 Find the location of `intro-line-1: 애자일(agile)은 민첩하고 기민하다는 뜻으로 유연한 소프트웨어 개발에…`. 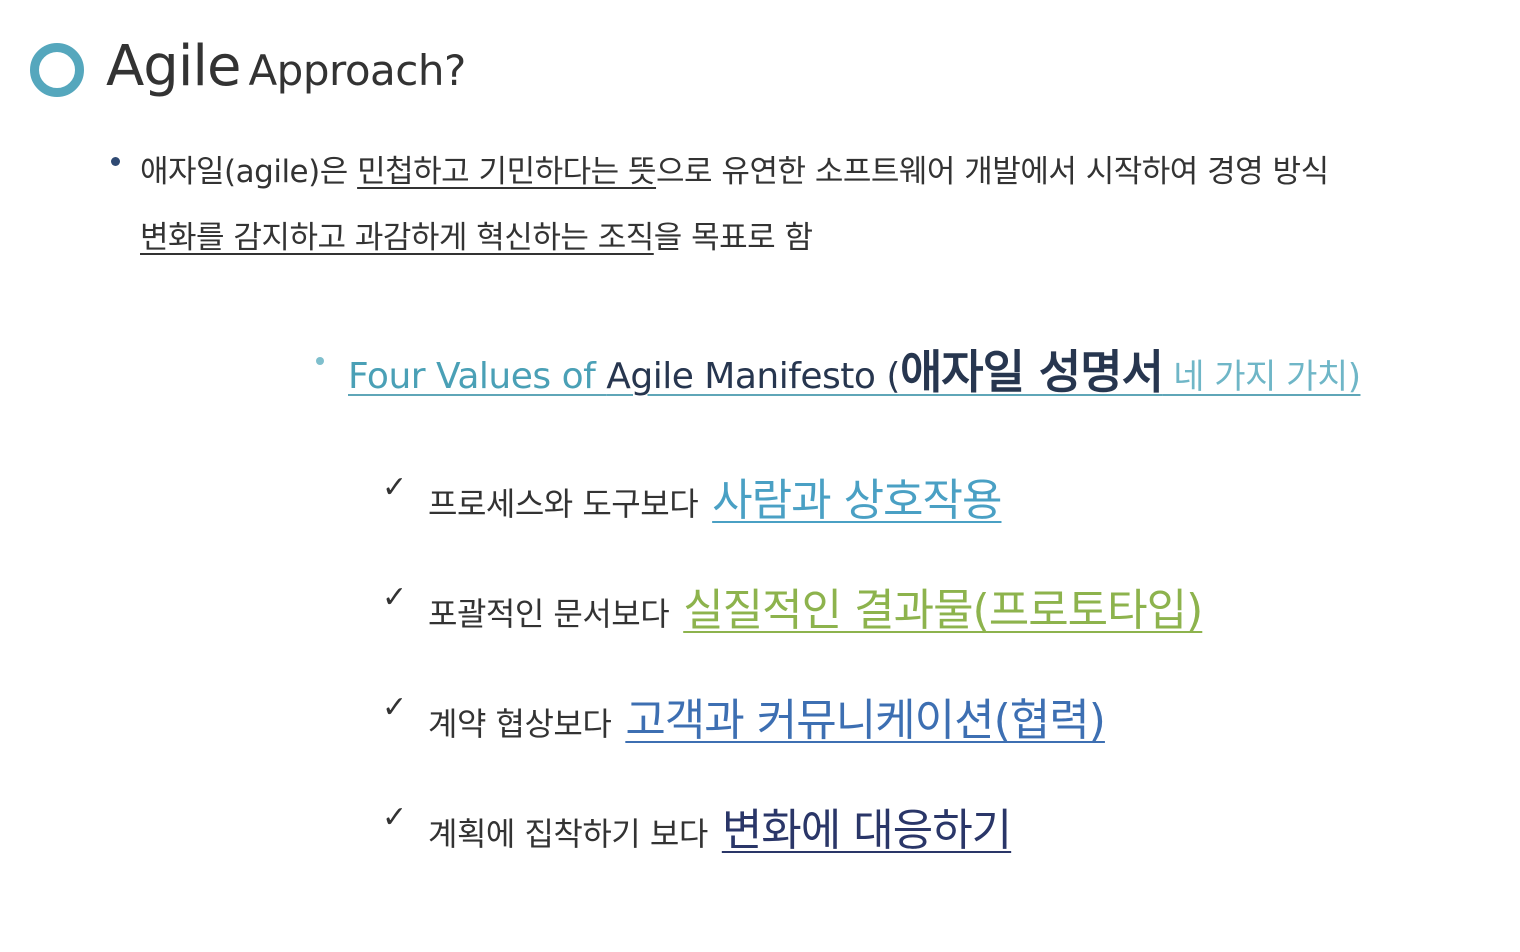

intro-line-1: 애자일(agile)은 민첩하고 기민하다는 뜻으로 유연한 소프트웨어 개발에… is located at coordinates (734, 168).